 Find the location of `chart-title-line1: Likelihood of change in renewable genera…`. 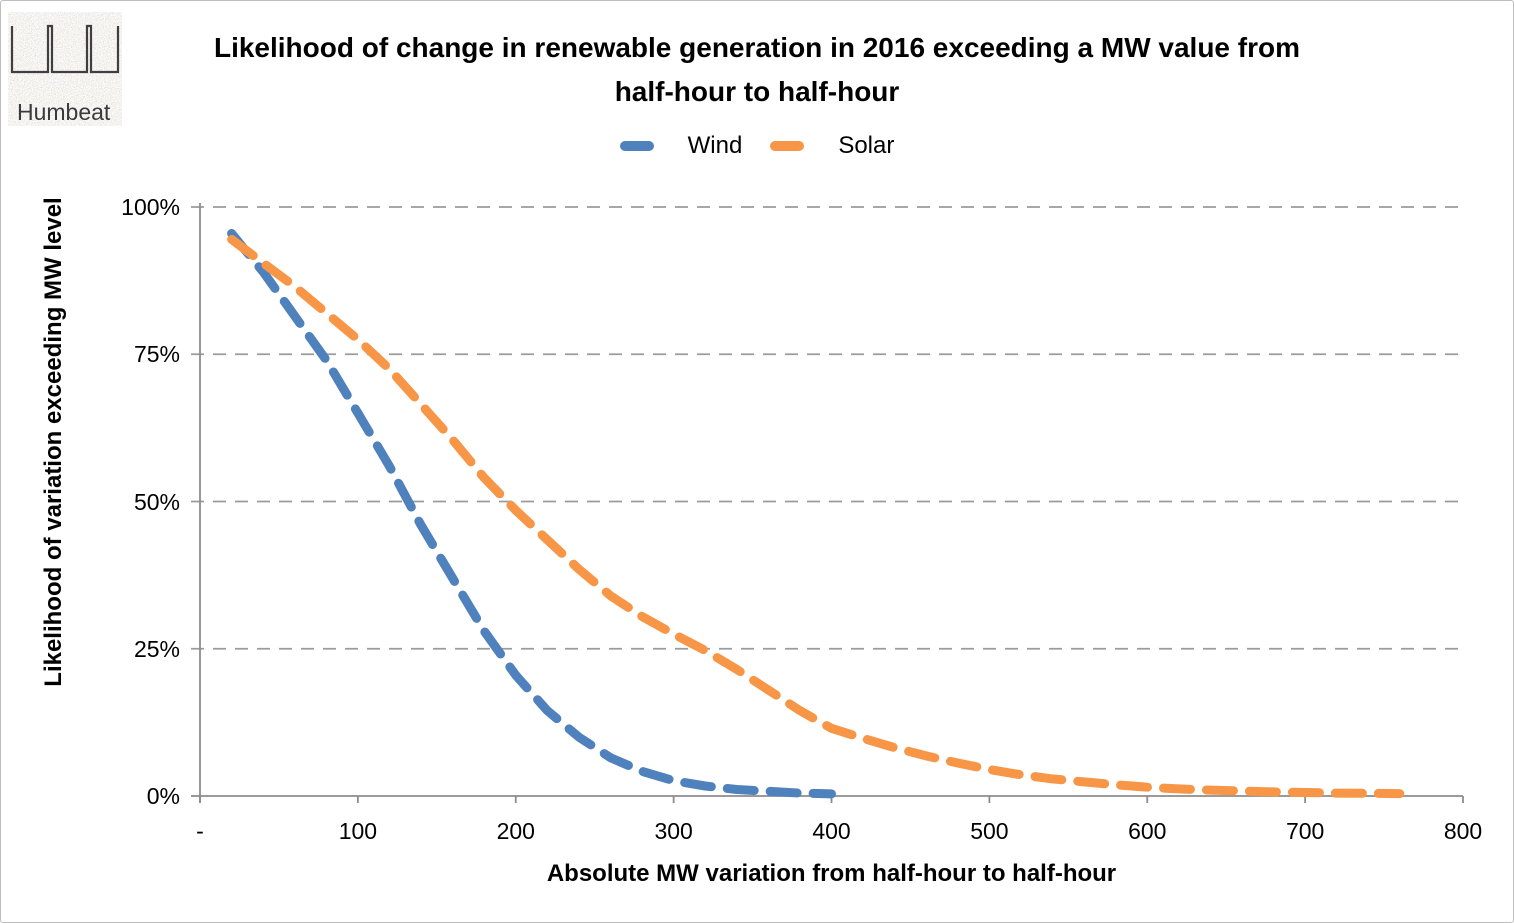

chart-title-line1: Likelihood of change in renewable genera… is located at coordinates (757, 47).